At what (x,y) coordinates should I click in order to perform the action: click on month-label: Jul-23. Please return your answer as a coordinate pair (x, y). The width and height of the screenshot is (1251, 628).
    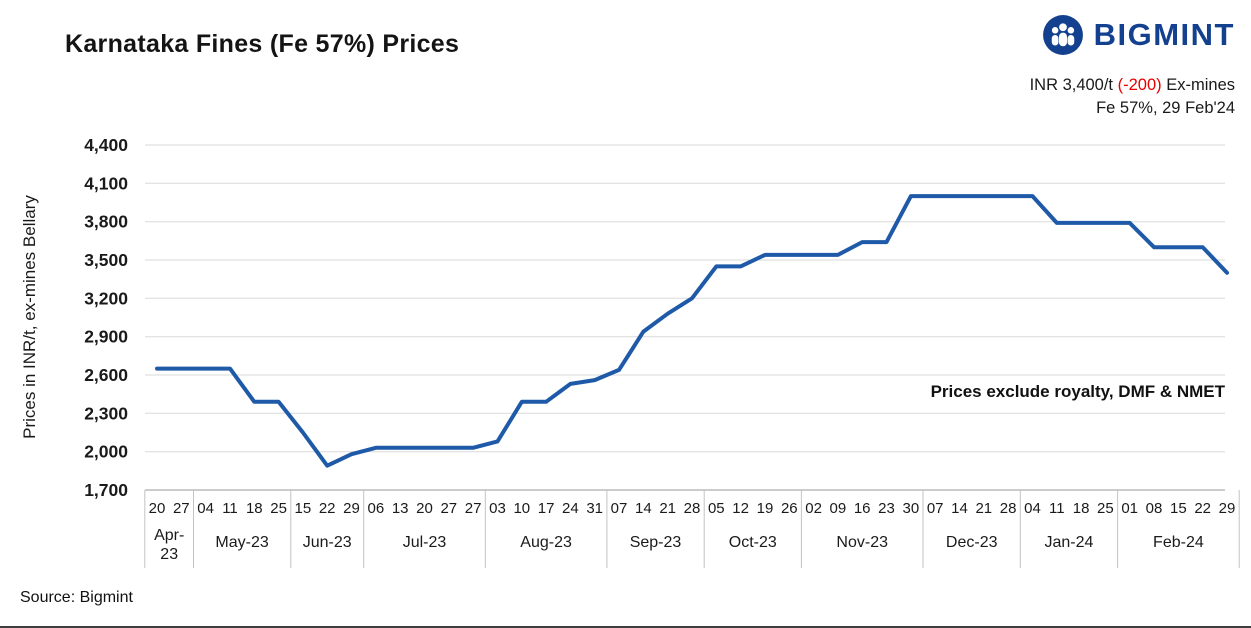
    Looking at the image, I should click on (425, 542).